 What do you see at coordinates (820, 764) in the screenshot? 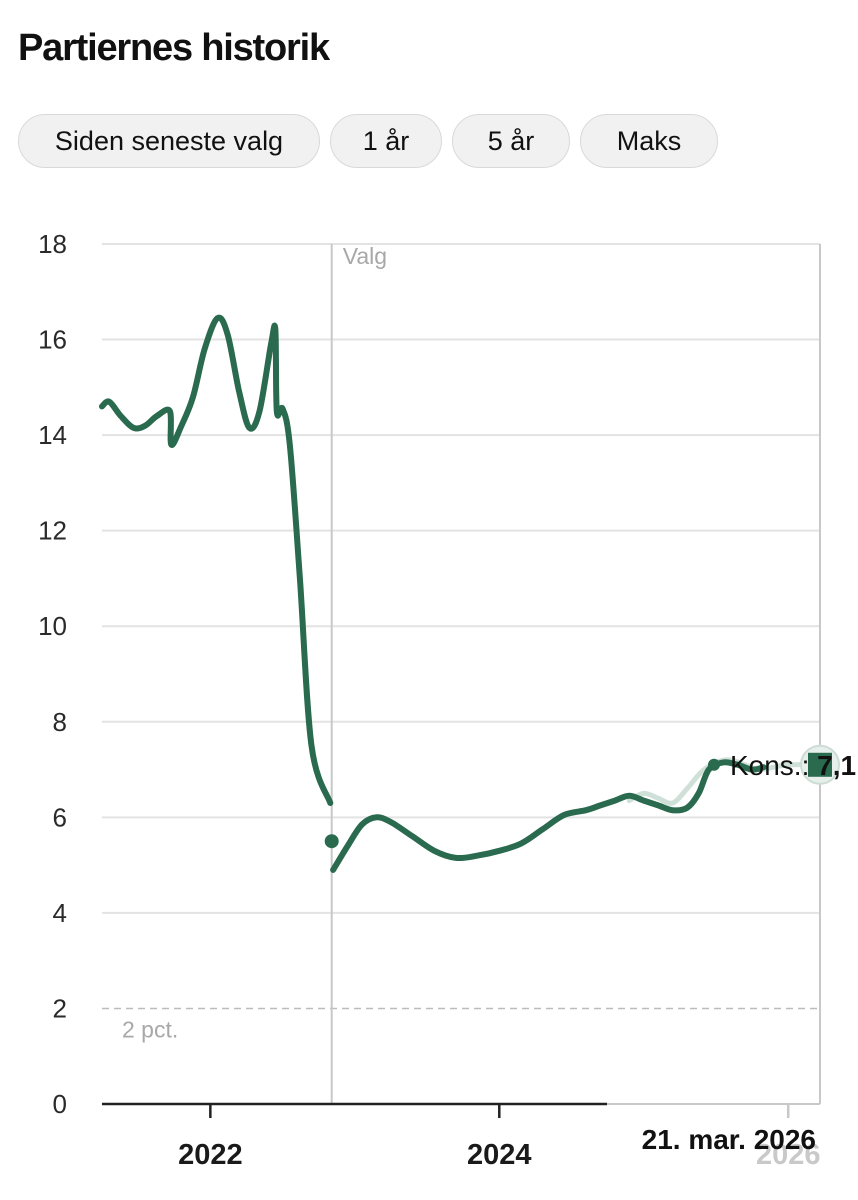
I see `marker-latest` at bounding box center [820, 764].